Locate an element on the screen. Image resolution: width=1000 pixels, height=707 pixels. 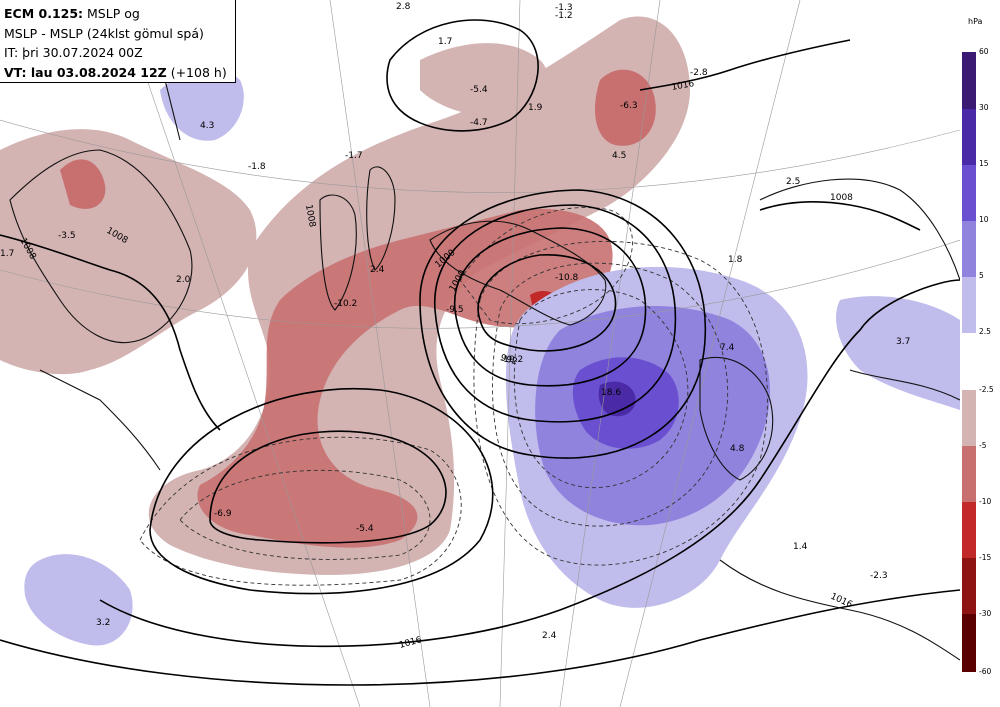
difference-label: -6.3 is located at coordinates (629, 106).